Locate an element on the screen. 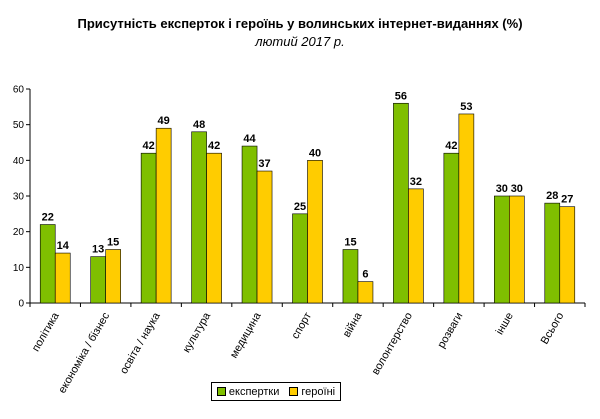 The width and height of the screenshot is (600, 419). legend: експертки героїні is located at coordinates (276, 391).